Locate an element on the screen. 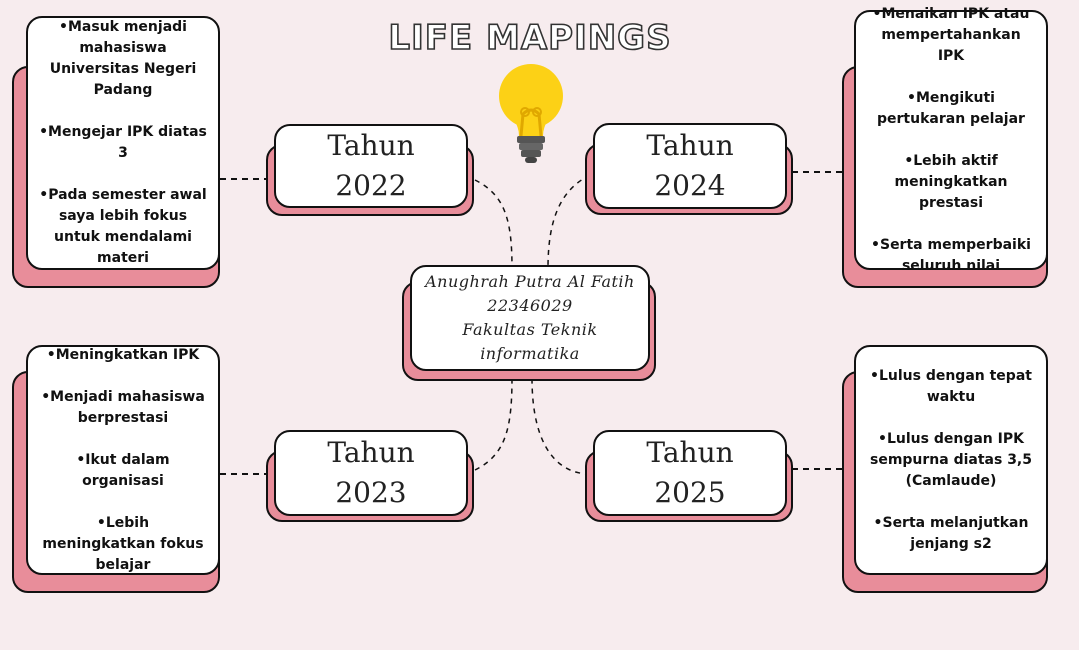  year-card-2023: Tahun 2023 is located at coordinates (371, 477).